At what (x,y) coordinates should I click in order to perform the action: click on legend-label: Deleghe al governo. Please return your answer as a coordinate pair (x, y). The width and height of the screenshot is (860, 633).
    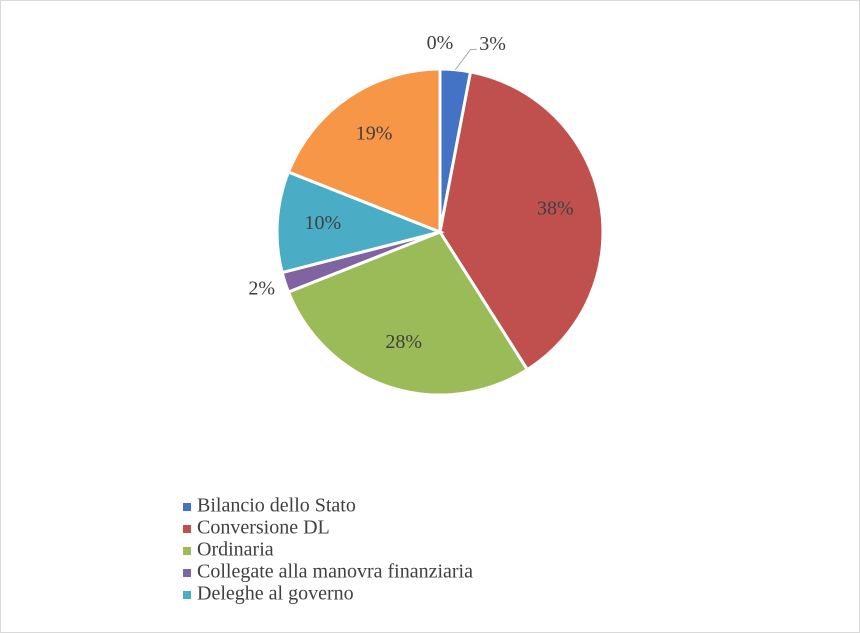
    Looking at the image, I should click on (275, 594).